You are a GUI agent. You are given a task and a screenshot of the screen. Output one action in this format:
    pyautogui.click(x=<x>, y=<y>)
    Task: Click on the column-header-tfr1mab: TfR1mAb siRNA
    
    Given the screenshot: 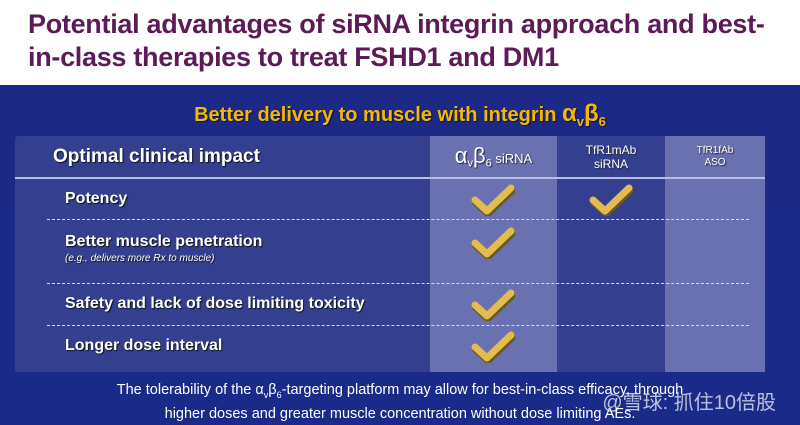 What is the action you would take?
    pyautogui.click(x=611, y=156)
    